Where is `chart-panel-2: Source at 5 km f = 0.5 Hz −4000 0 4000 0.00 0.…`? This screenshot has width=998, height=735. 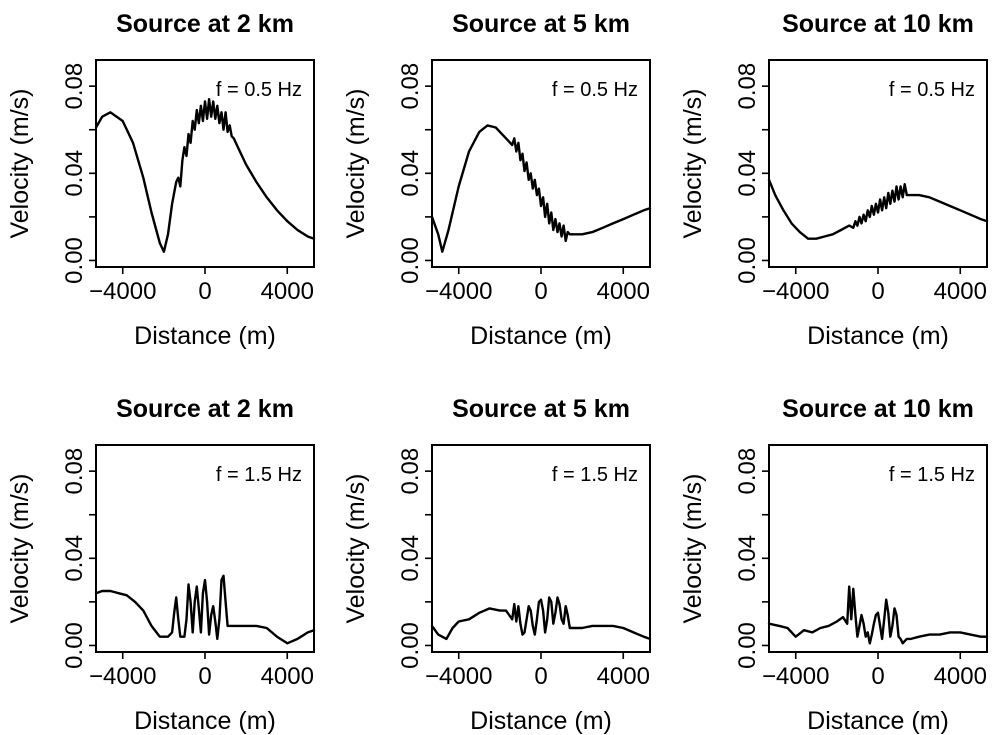 chart-panel-2: Source at 5 km f = 0.5 Hz −4000 0 4000 0.00 0.… is located at coordinates (497, 180).